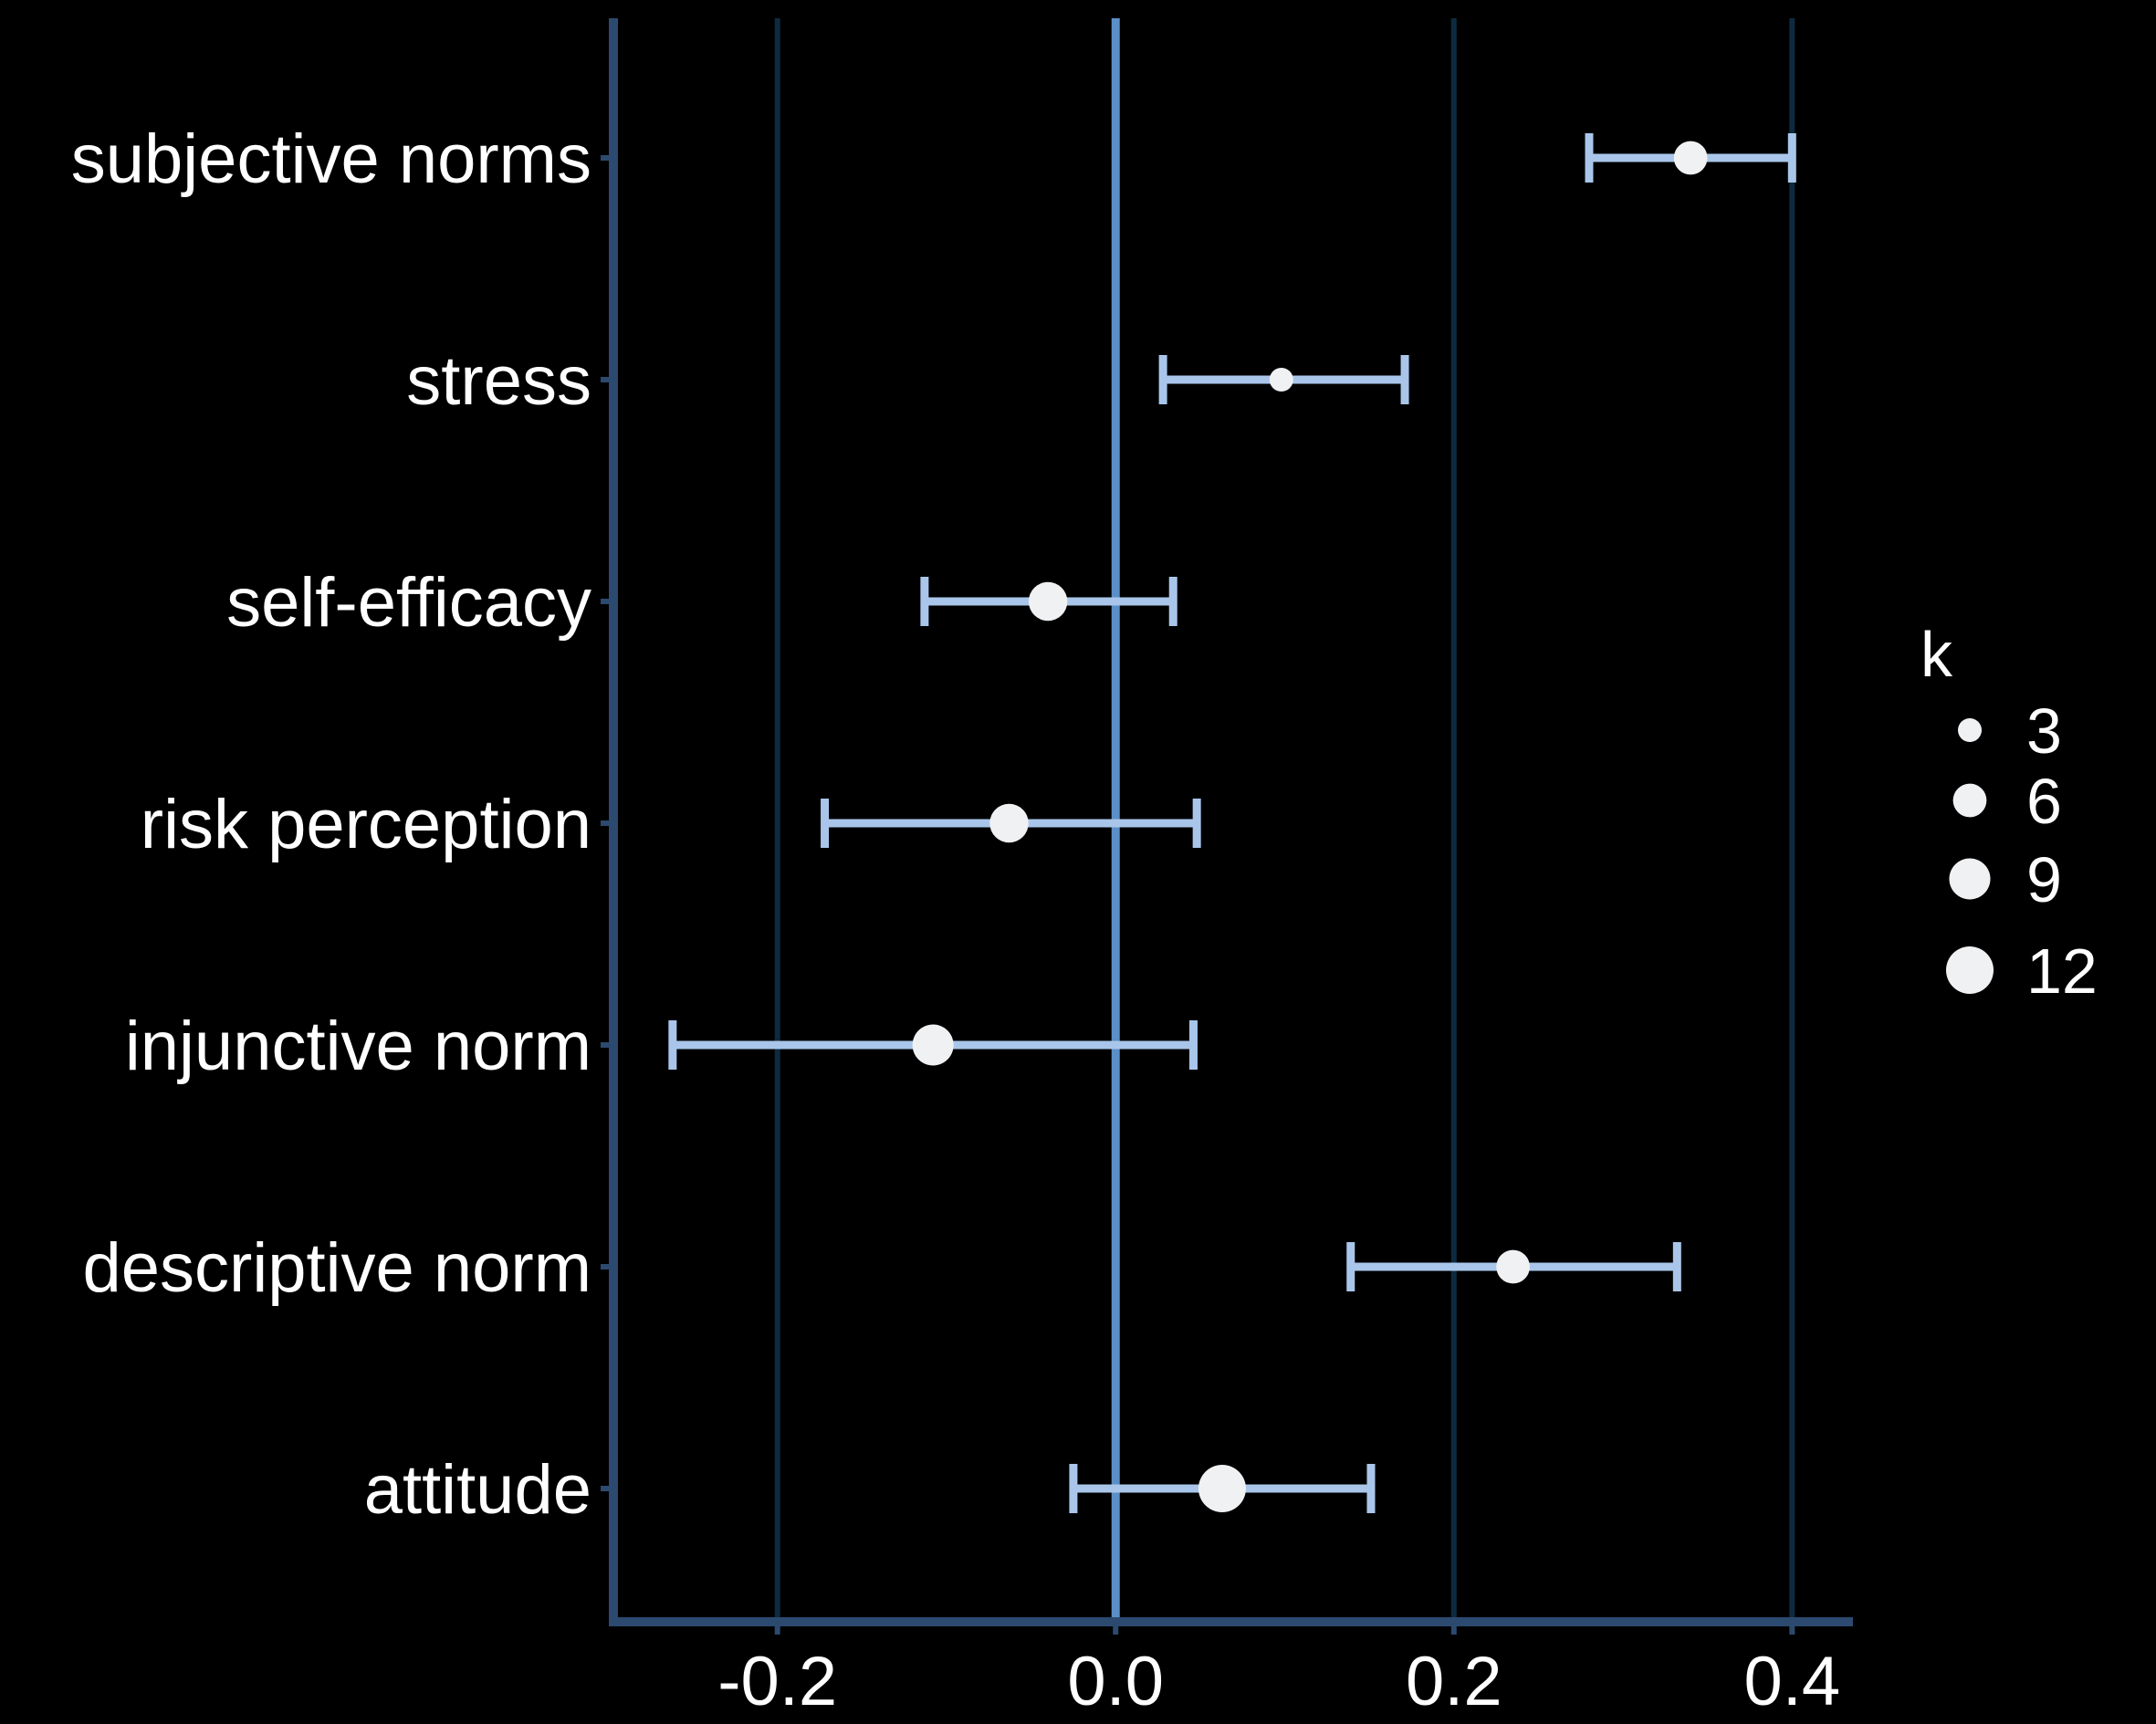 The image size is (2156, 1724). I want to click on size-legend: k 369 12, so click(2009, 813).